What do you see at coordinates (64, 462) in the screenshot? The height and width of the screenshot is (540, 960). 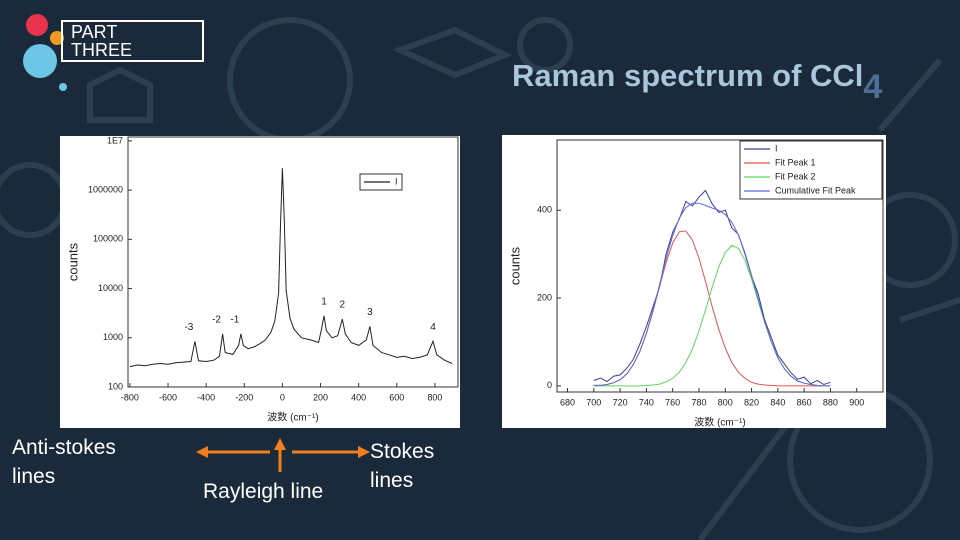 I see `anti-stokes-label: Anti-stokes lines` at bounding box center [64, 462].